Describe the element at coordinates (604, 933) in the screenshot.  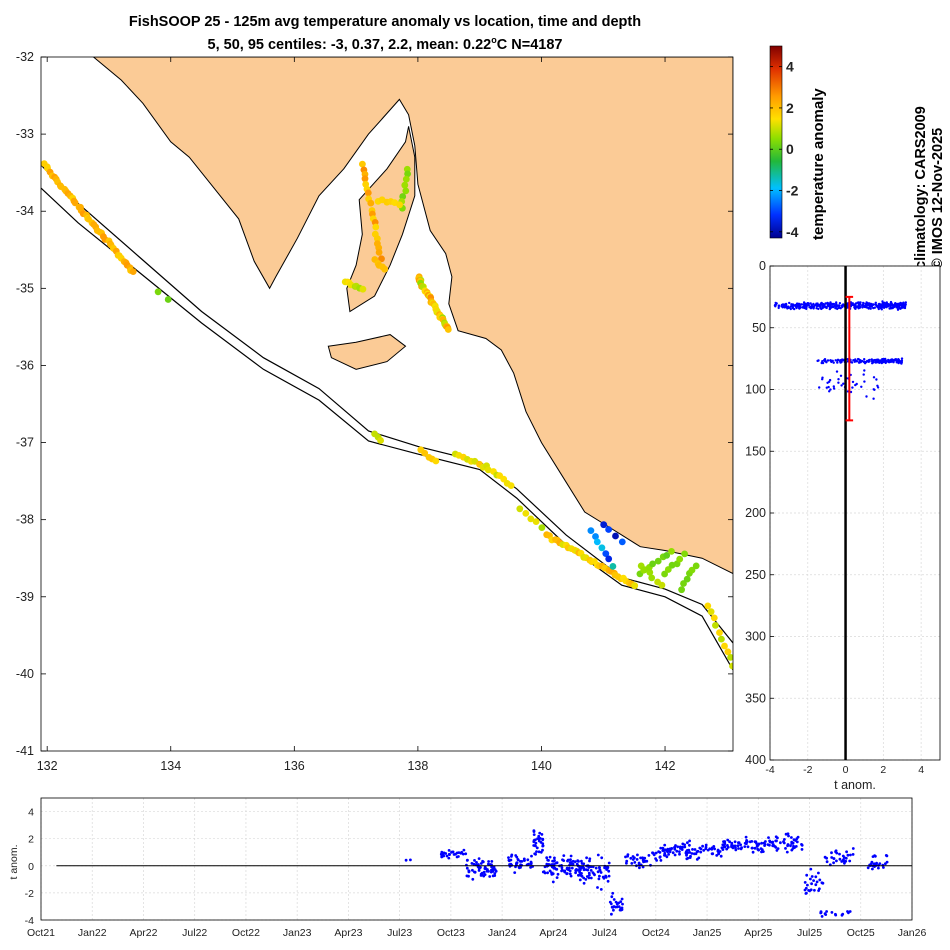
I see `ts-xtick-label: Jul24` at that location.